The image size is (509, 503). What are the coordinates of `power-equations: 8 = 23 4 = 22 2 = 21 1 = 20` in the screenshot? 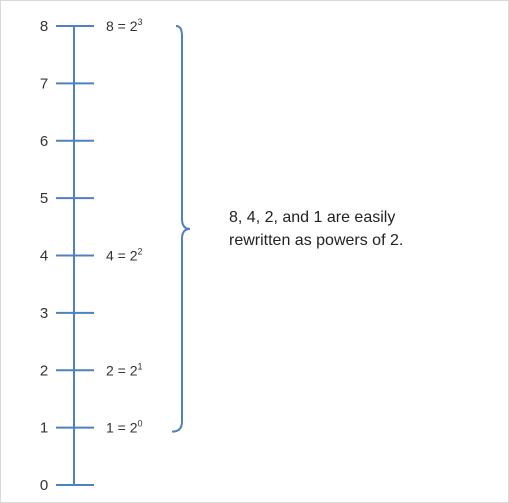 It's located at (124, 226).